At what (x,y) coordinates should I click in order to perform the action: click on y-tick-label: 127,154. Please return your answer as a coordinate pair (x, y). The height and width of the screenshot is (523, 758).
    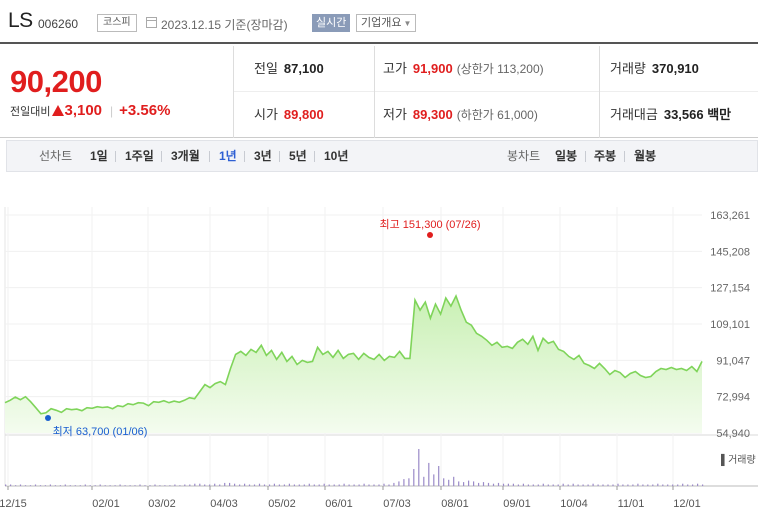
    Looking at the image, I should click on (730, 289).